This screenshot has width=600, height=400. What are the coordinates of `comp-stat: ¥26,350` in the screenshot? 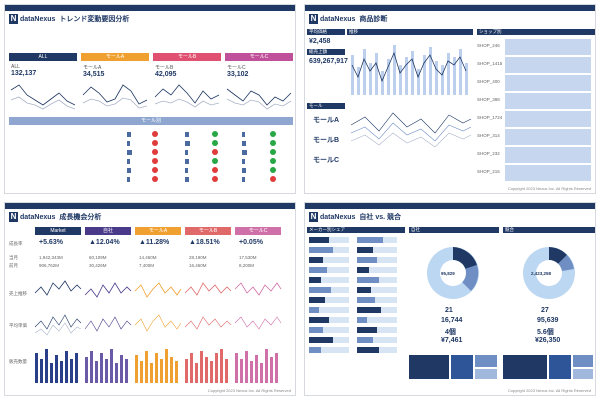 It's located at (548, 340).